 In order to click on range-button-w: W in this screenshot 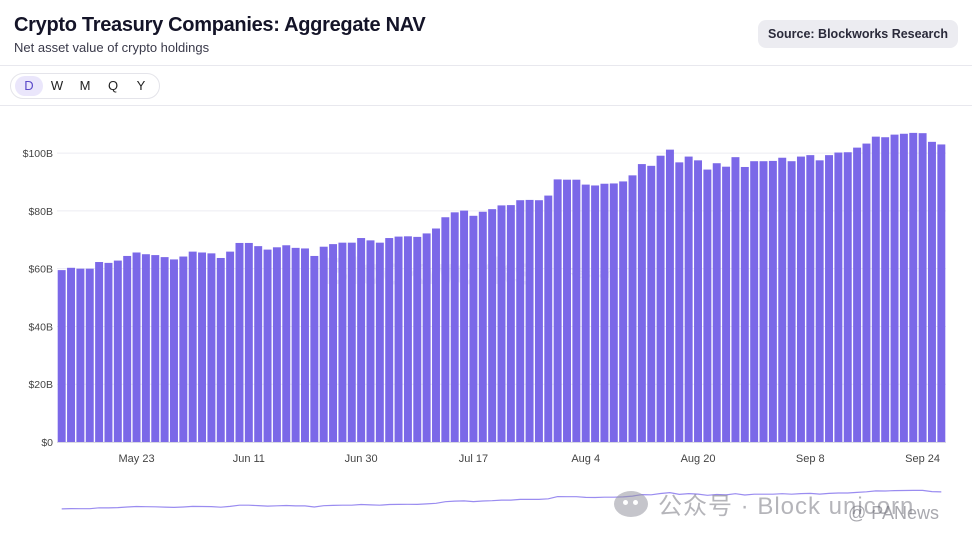, I will do `click(57, 85)`.